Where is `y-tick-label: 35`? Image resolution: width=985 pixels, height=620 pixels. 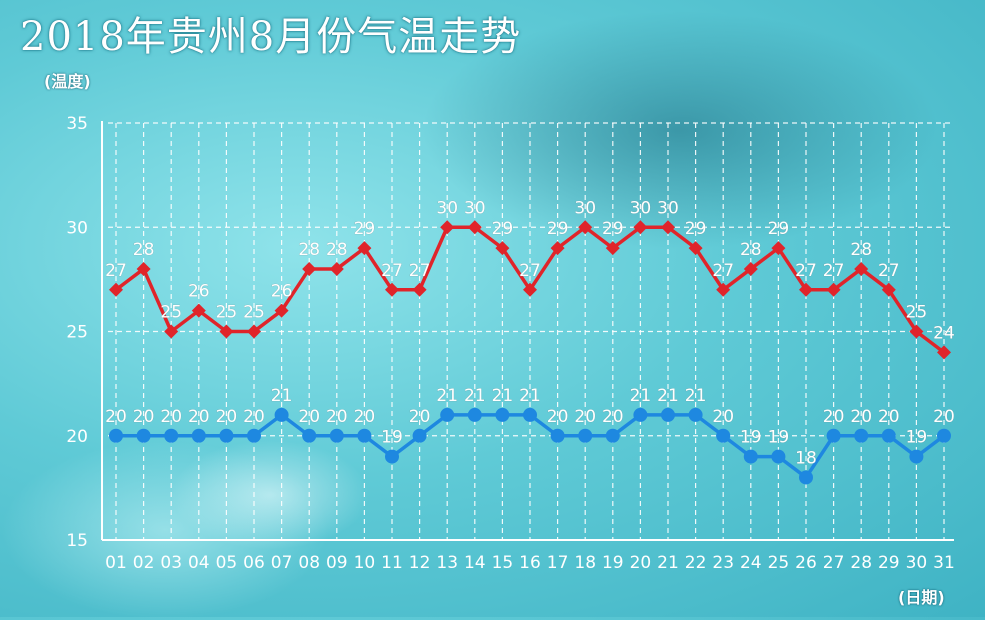 y-tick-label: 35 is located at coordinates (77, 124).